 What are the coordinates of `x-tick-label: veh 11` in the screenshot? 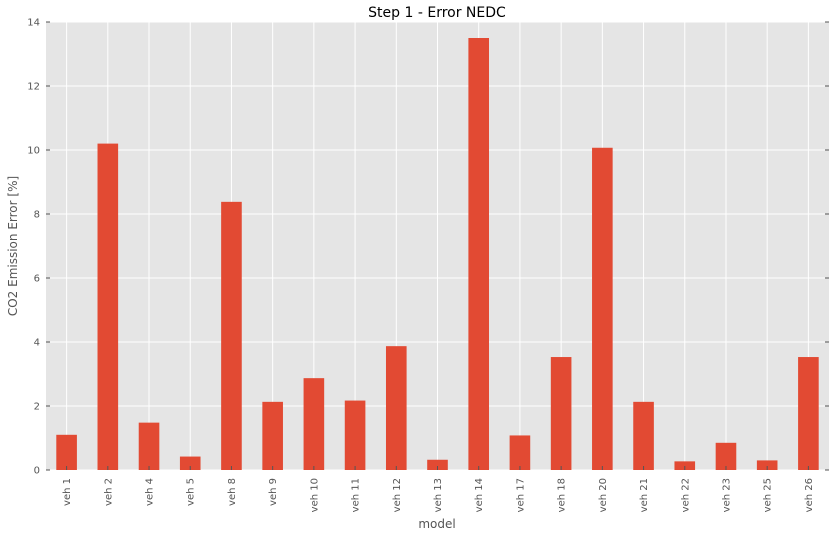 It's located at (356, 495).